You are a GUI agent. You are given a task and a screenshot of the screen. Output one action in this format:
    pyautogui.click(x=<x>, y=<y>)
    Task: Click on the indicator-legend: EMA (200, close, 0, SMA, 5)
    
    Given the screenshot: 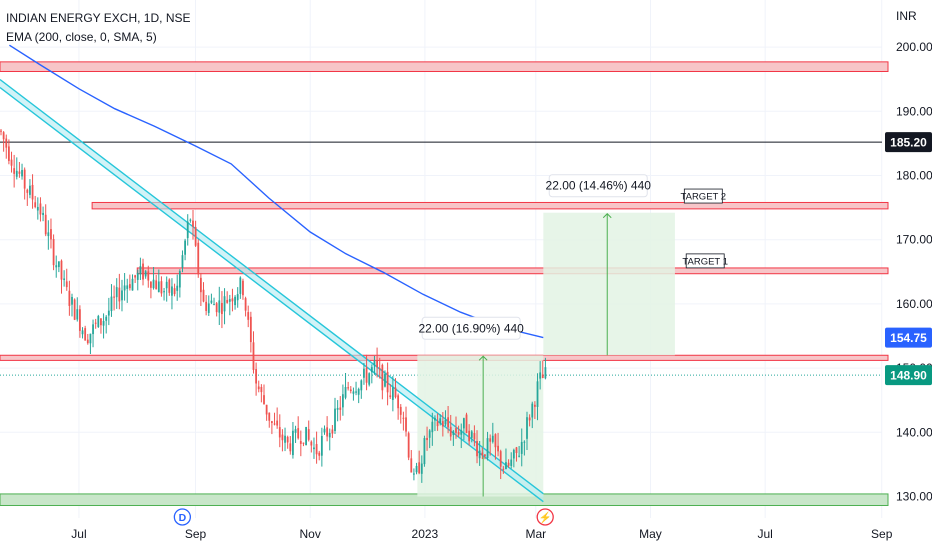 What is the action you would take?
    pyautogui.click(x=81, y=37)
    